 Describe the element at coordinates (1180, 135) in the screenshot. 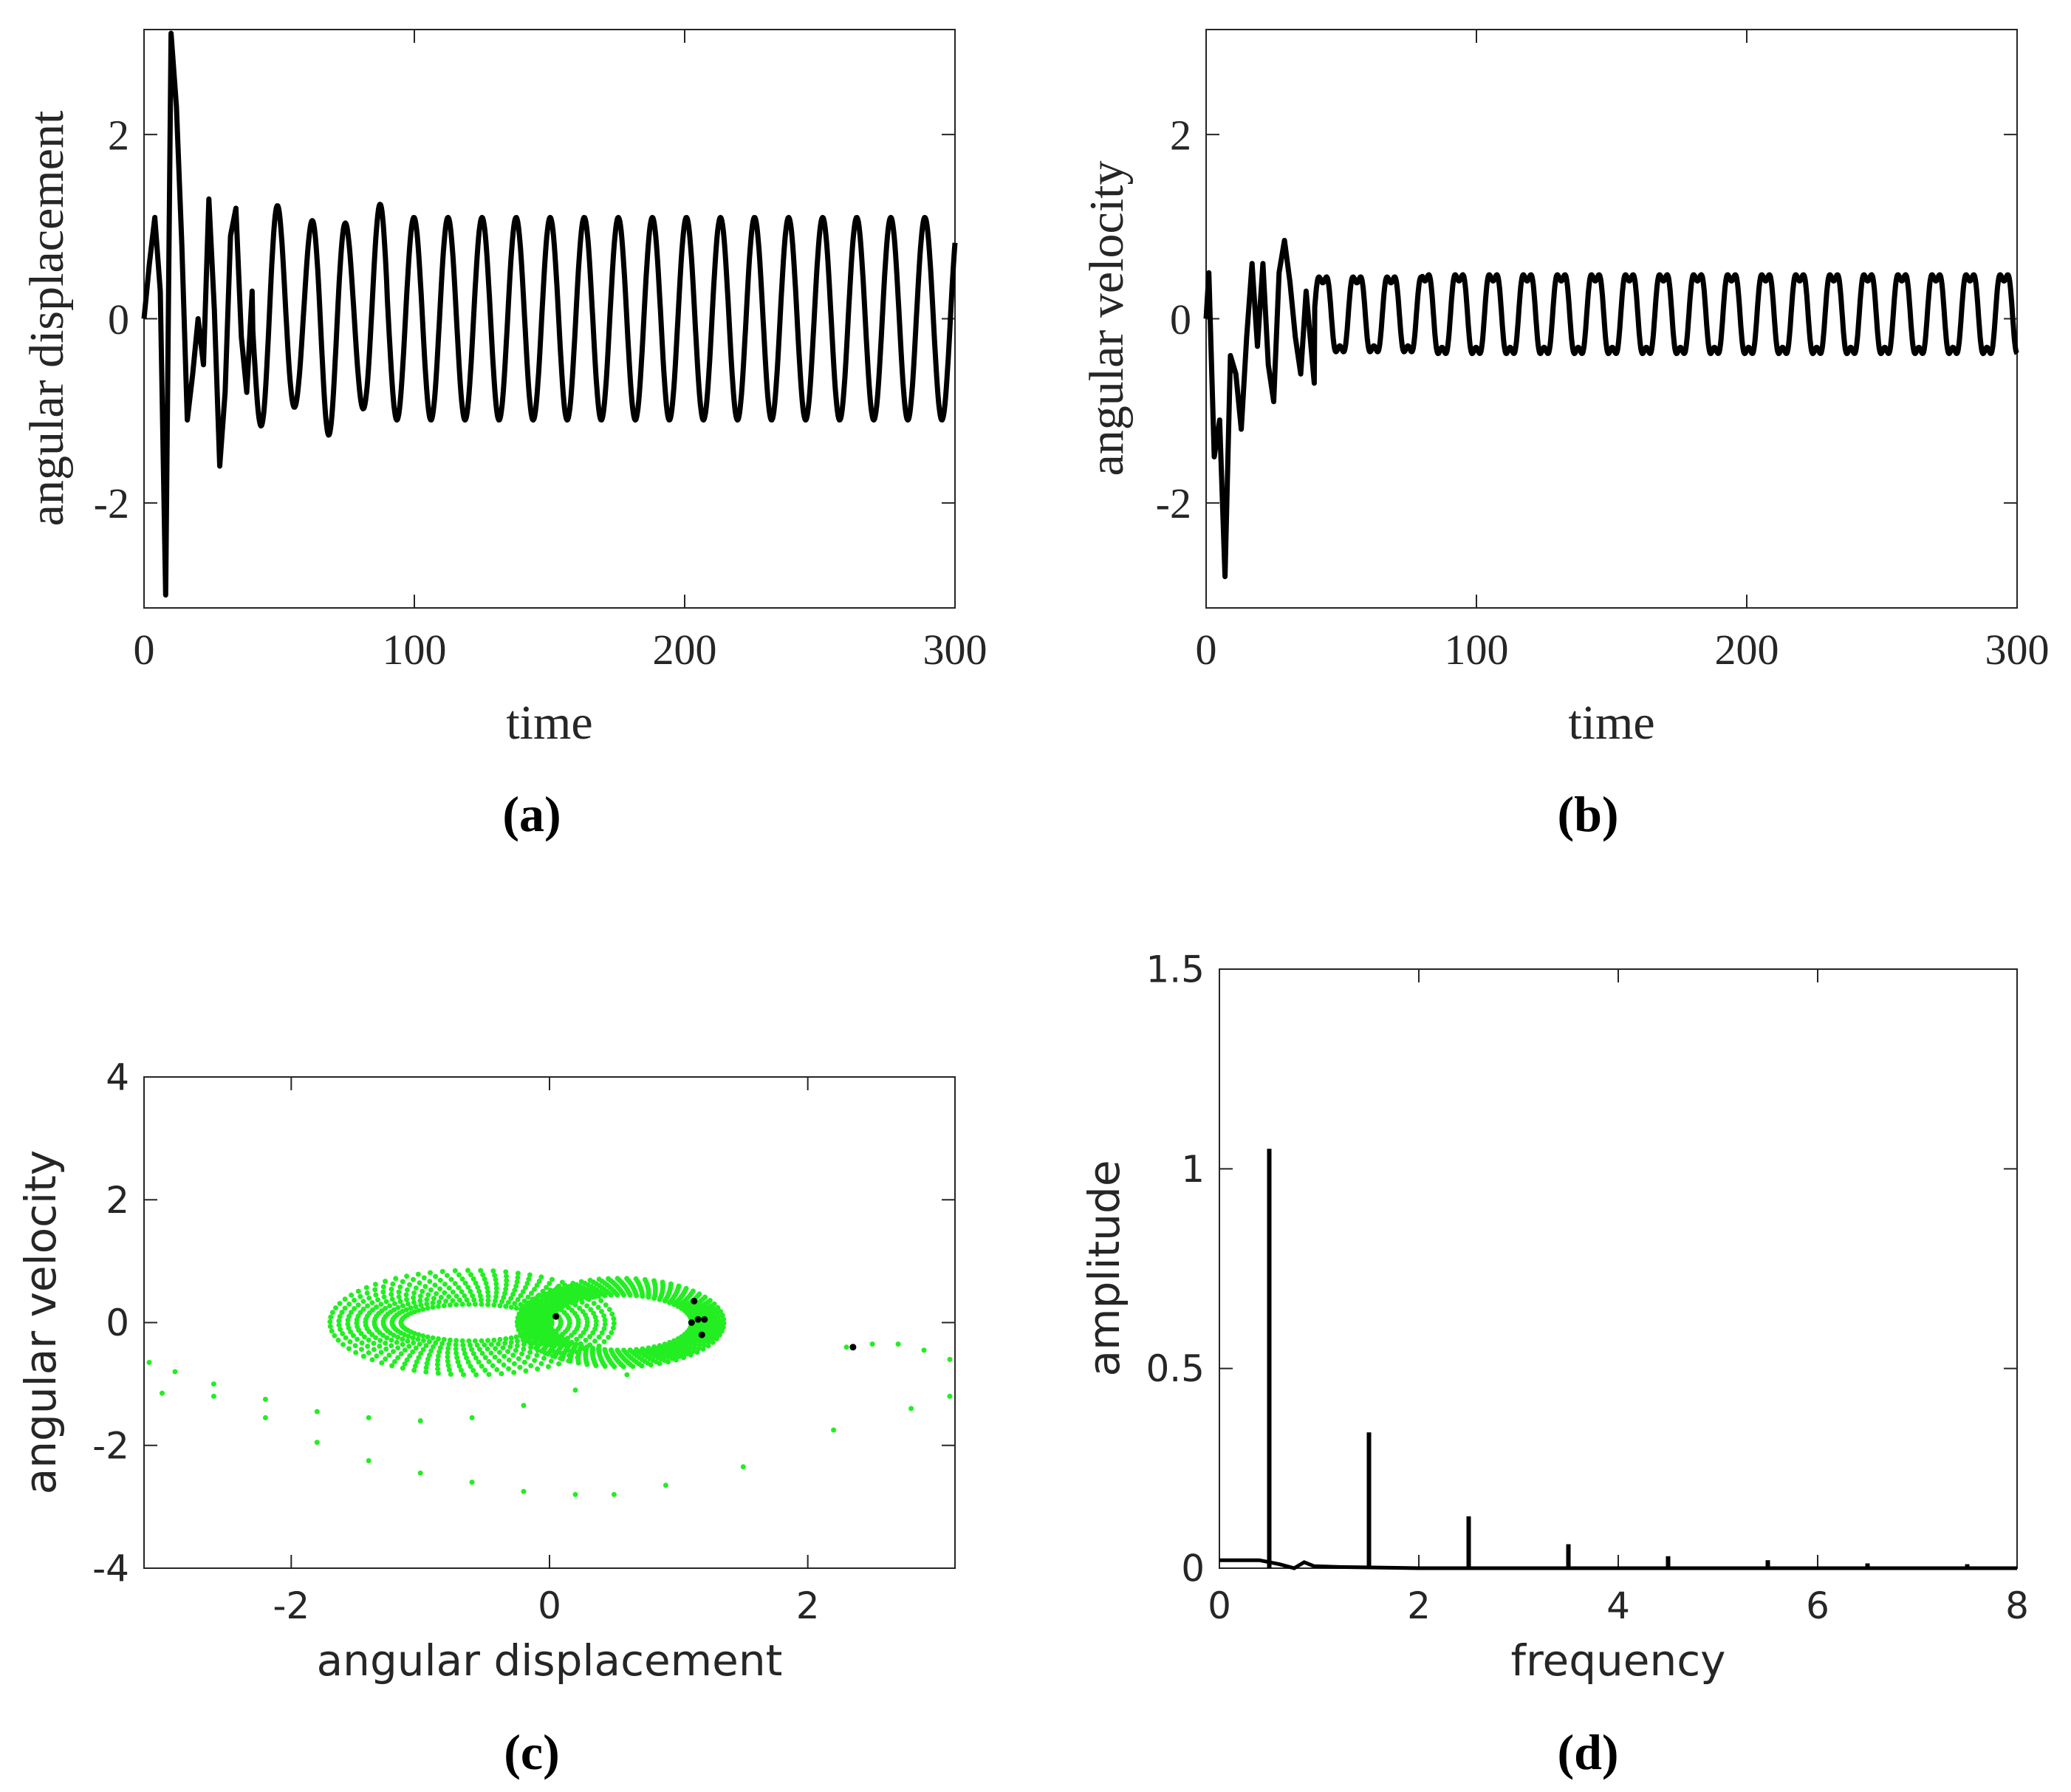

I see `y-tick-label: 2` at that location.